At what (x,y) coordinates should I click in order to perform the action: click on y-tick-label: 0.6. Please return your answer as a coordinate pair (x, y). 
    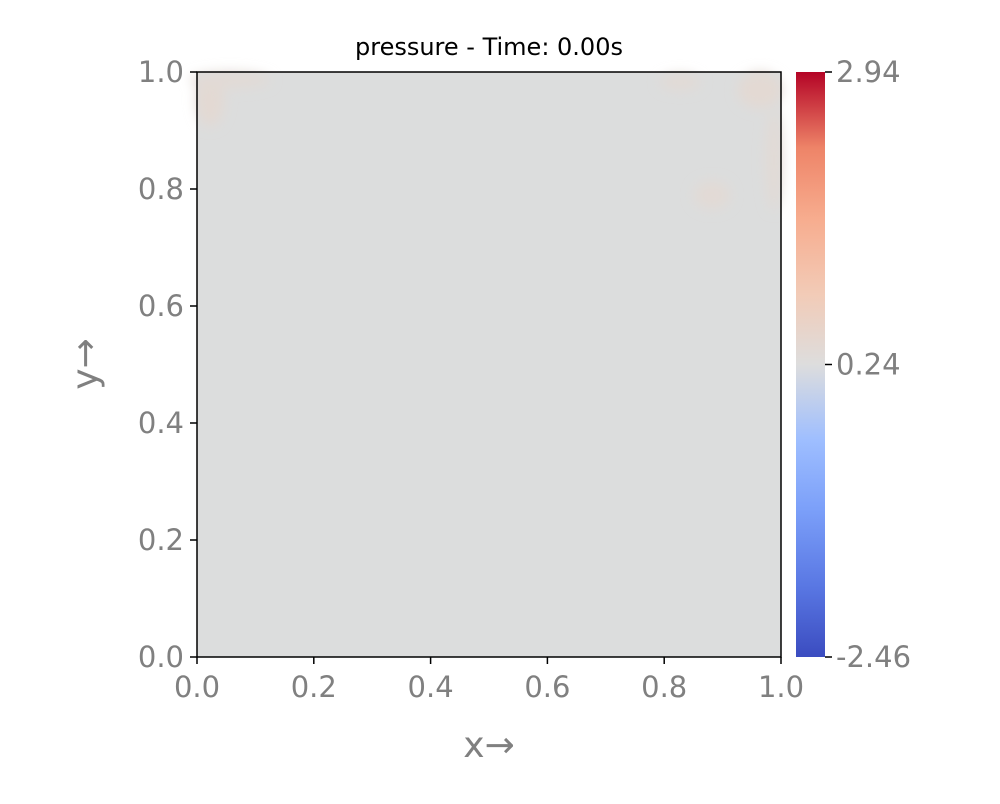
    Looking at the image, I should click on (161, 306).